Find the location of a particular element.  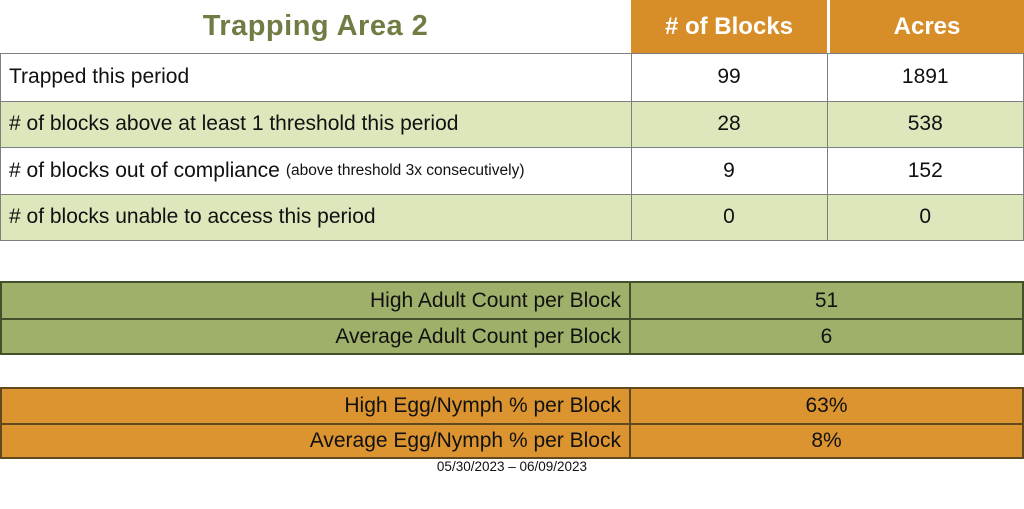

table-row: Average Egg/Nymph % per Block 8% is located at coordinates (512, 440).